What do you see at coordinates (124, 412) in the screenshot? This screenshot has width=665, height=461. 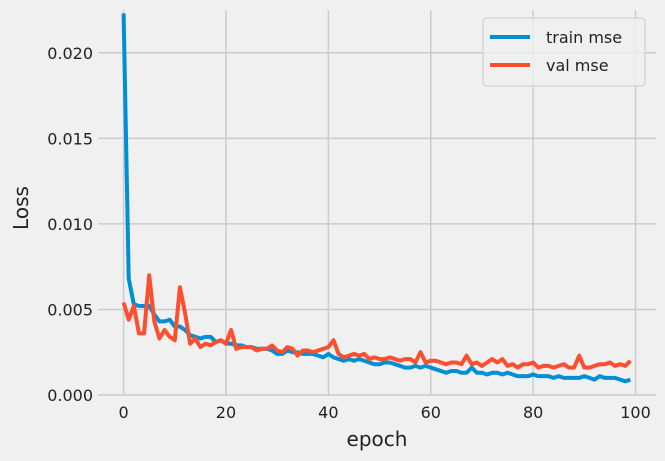 I see `x-tick-label: 0` at bounding box center [124, 412].